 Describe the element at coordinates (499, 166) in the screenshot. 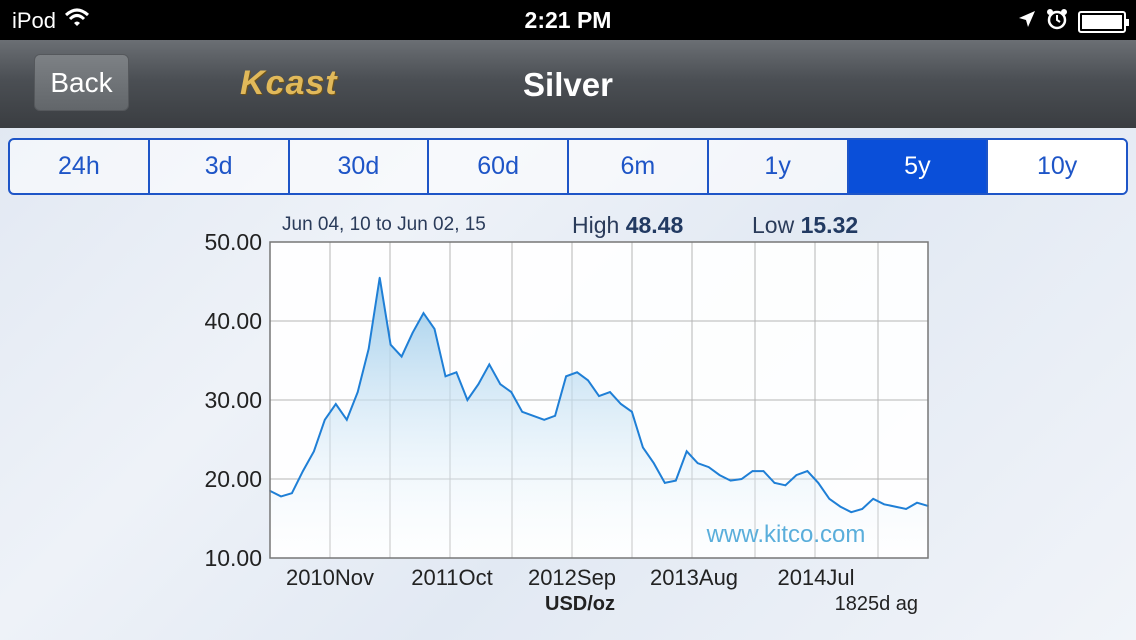

I see `tab-60d: 60d` at that location.